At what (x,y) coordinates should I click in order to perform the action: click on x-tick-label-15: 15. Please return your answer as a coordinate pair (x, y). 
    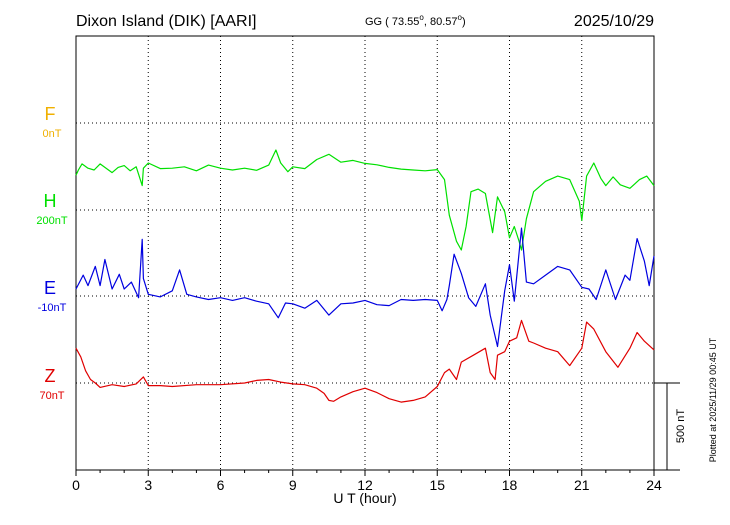
    Looking at the image, I should click on (437, 485).